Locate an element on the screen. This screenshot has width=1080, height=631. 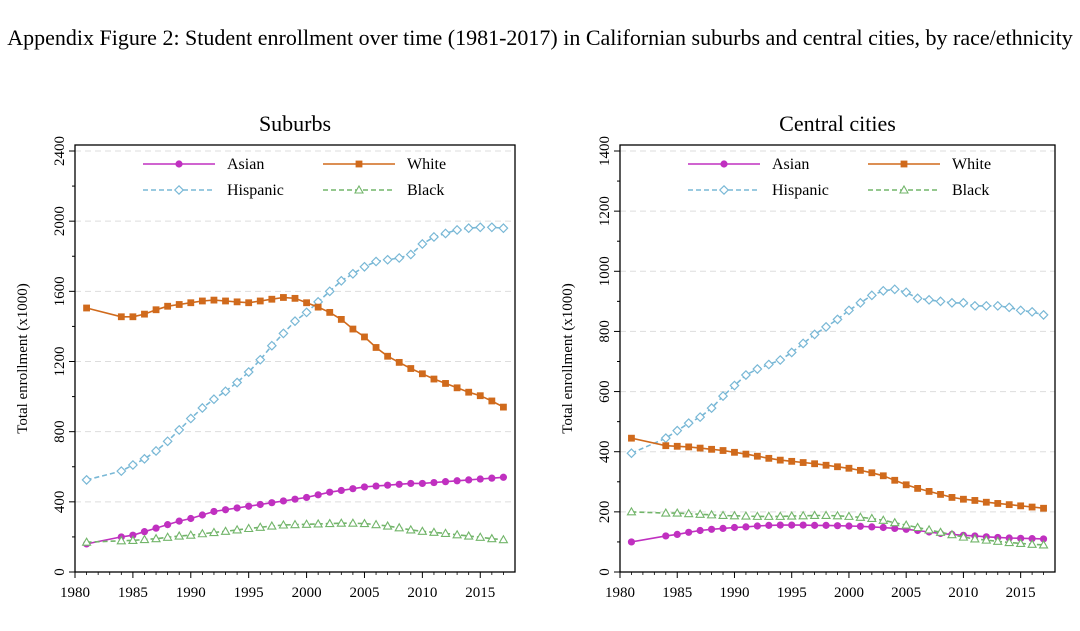
x-tick-label: 1990 is located at coordinates (734, 593).